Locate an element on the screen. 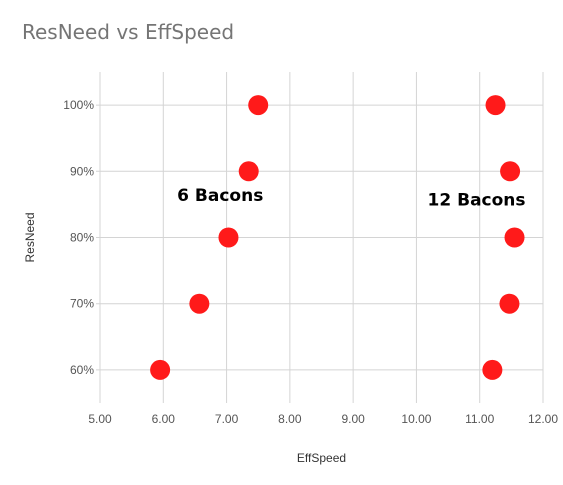  annotation-label: 6 Bacons is located at coordinates (220, 196).